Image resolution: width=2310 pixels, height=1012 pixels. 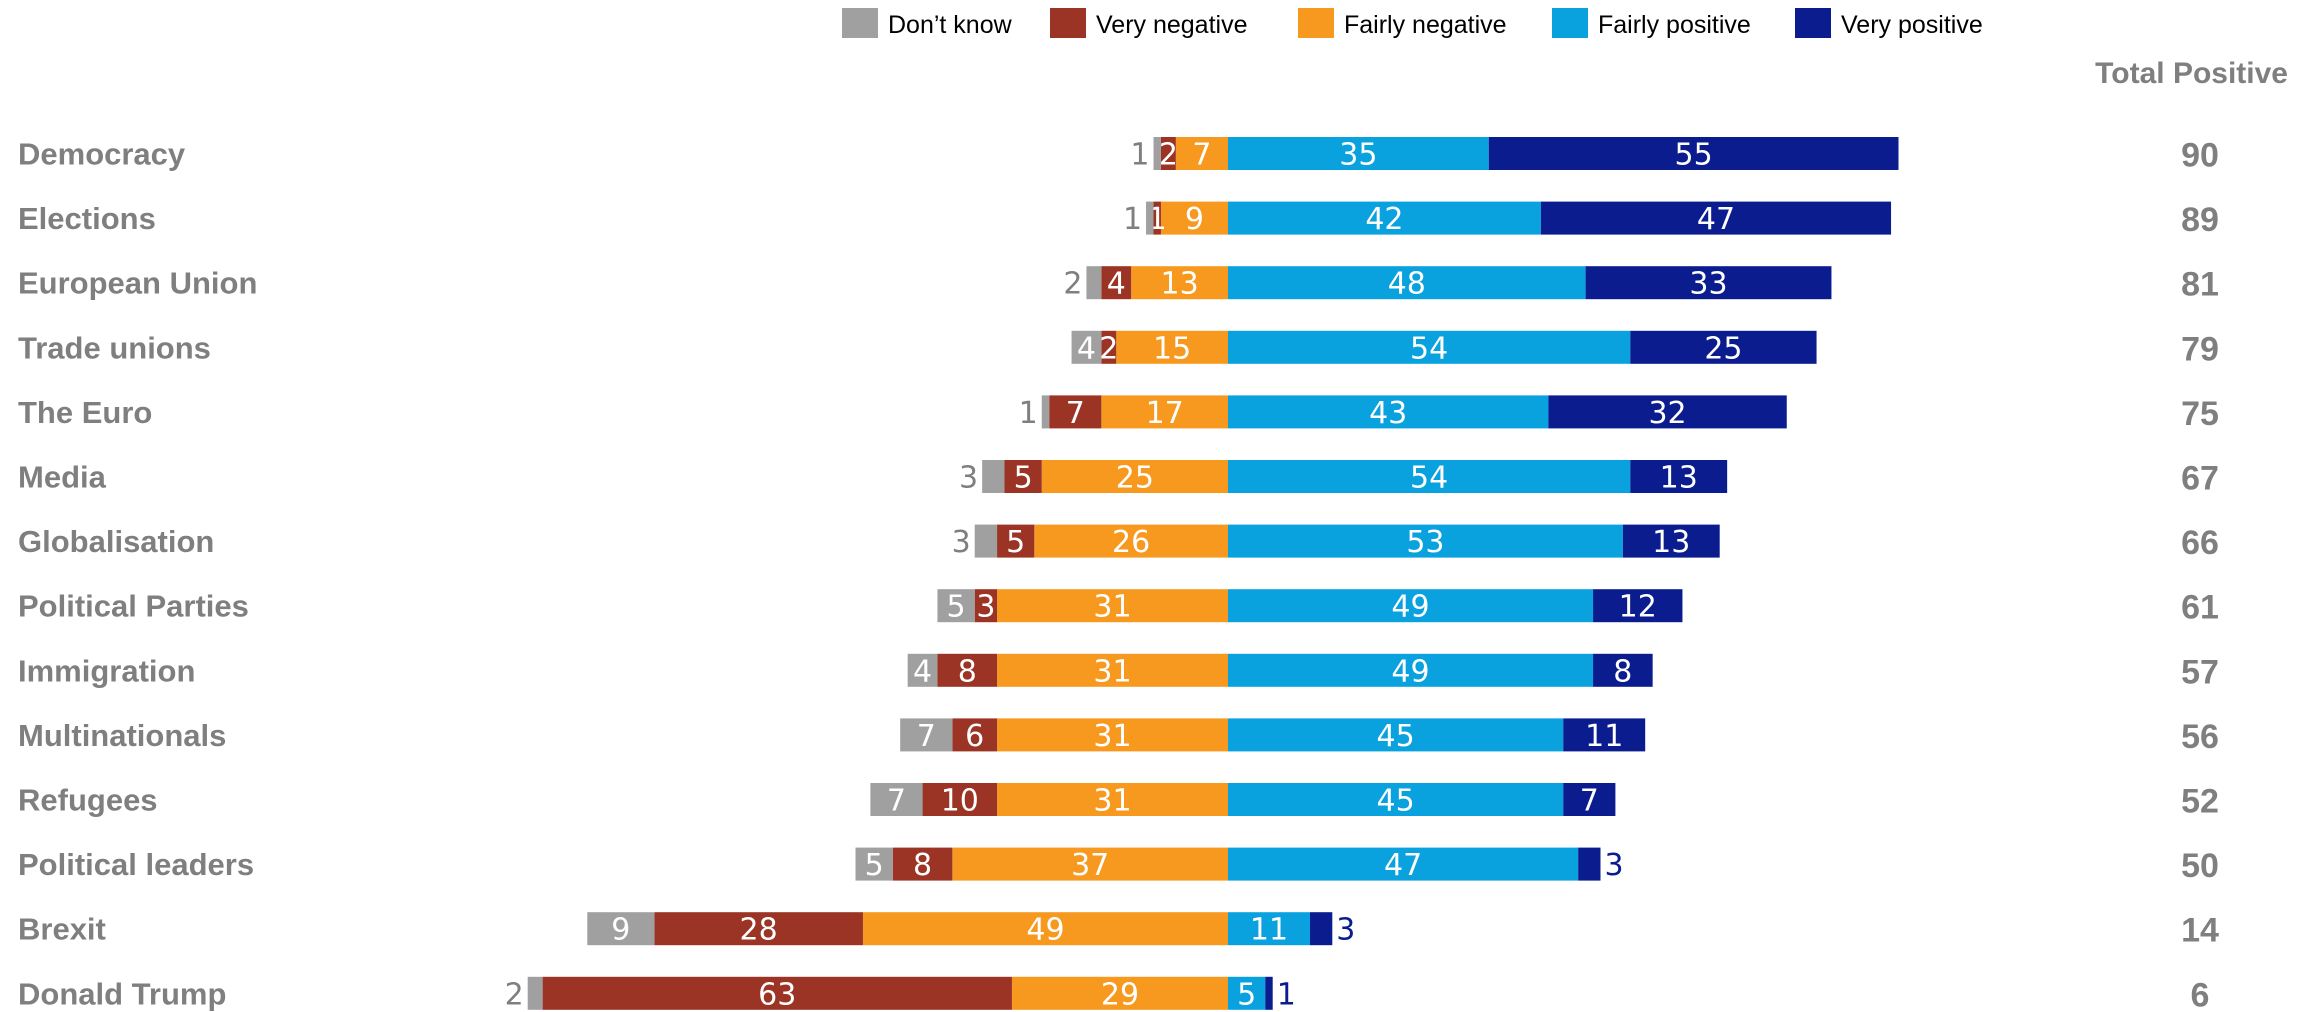 I want to click on data-label-don-t-know: 5, so click(x=956, y=607).